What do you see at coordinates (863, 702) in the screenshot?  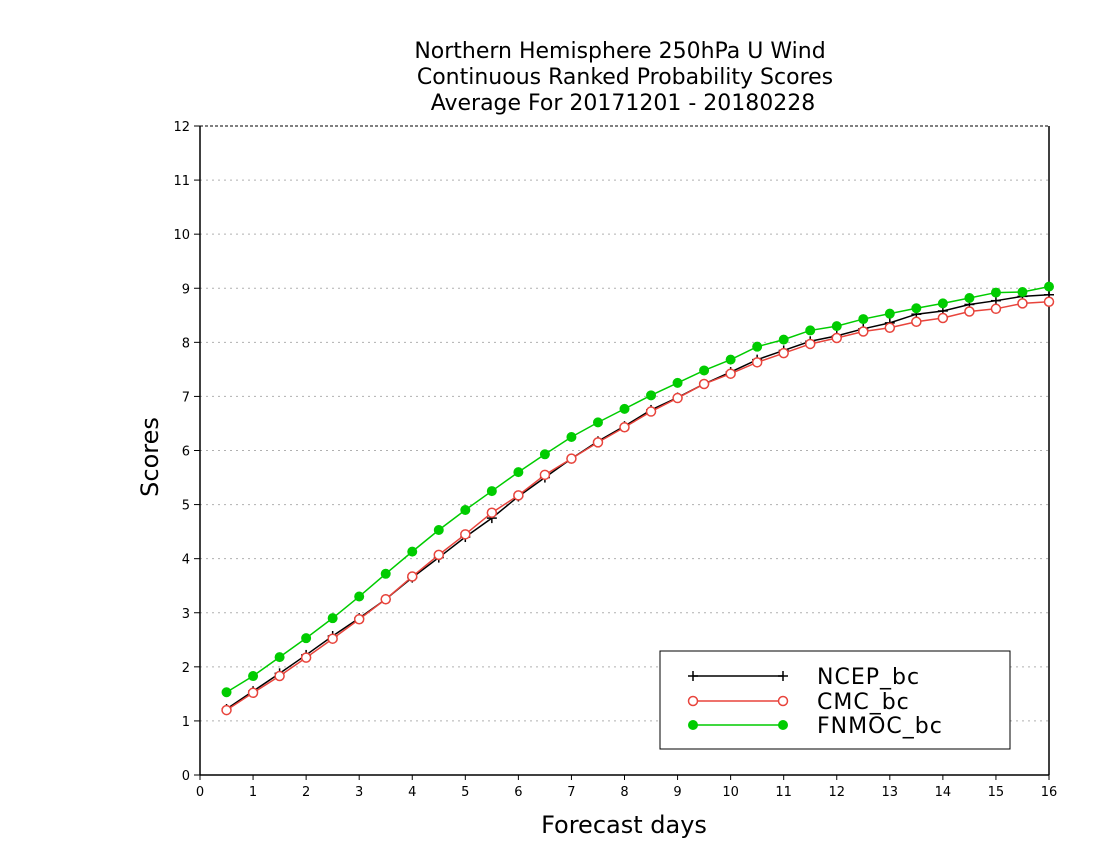 I see `legend-label: CMC_bc` at bounding box center [863, 702].